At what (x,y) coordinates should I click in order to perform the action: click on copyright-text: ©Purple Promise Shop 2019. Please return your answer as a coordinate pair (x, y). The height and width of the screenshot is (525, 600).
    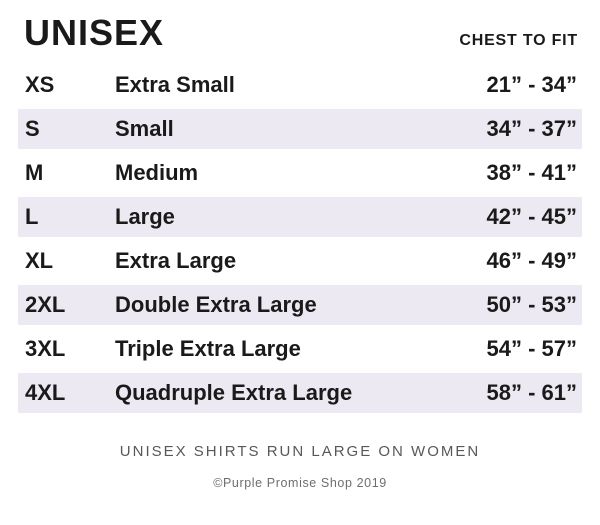
    Looking at the image, I should click on (300, 483).